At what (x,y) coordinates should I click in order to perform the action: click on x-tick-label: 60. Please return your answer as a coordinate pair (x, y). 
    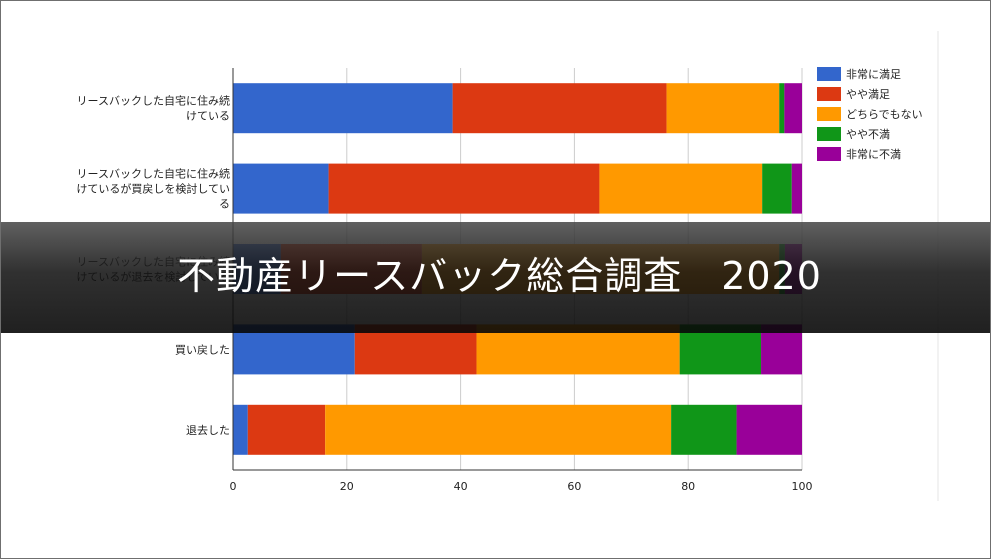
    Looking at the image, I should click on (574, 486).